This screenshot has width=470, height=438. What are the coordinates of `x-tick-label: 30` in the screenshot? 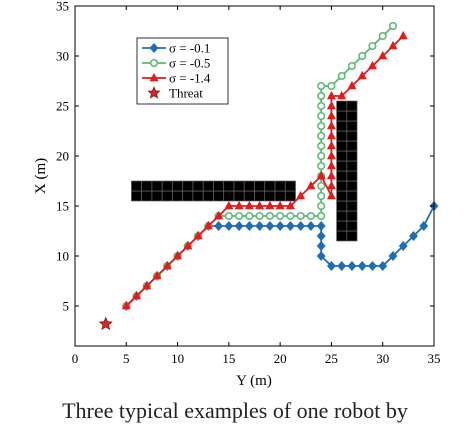 It's located at (382, 358).